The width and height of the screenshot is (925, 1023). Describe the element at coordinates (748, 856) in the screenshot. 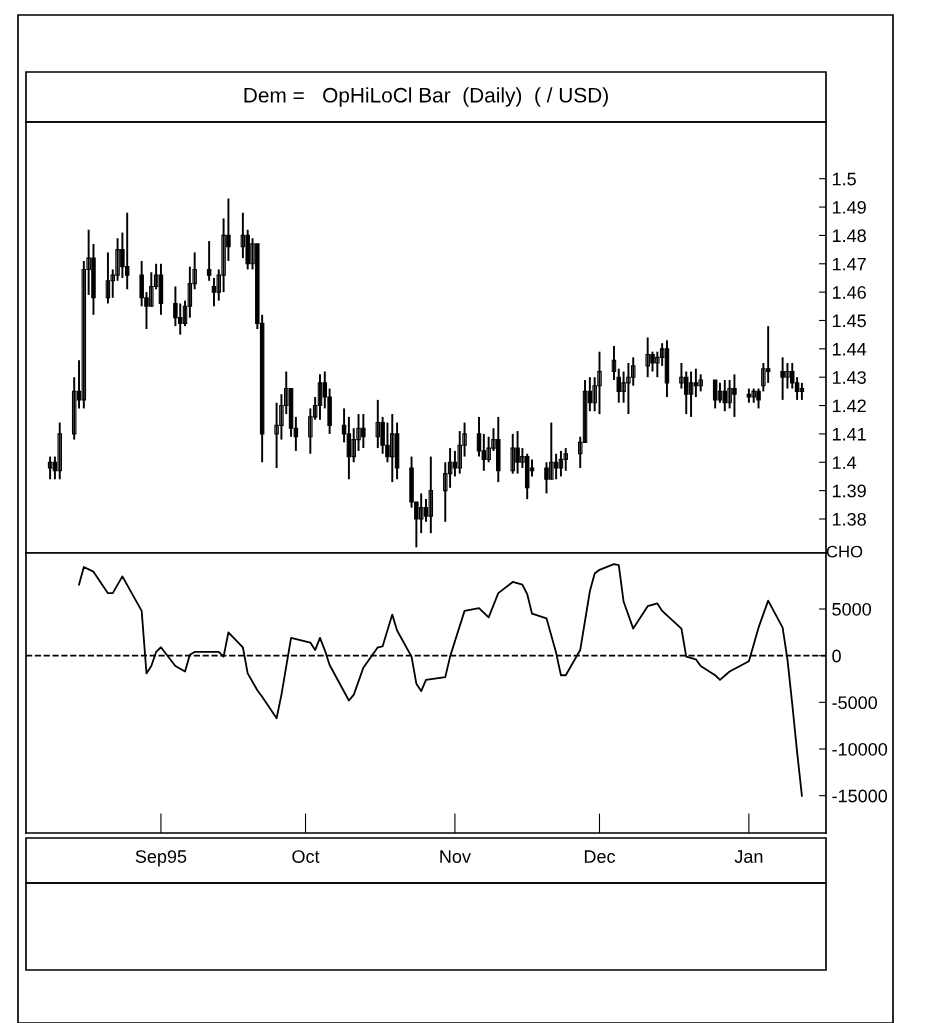

I see `x-tick-label: Jan` at that location.